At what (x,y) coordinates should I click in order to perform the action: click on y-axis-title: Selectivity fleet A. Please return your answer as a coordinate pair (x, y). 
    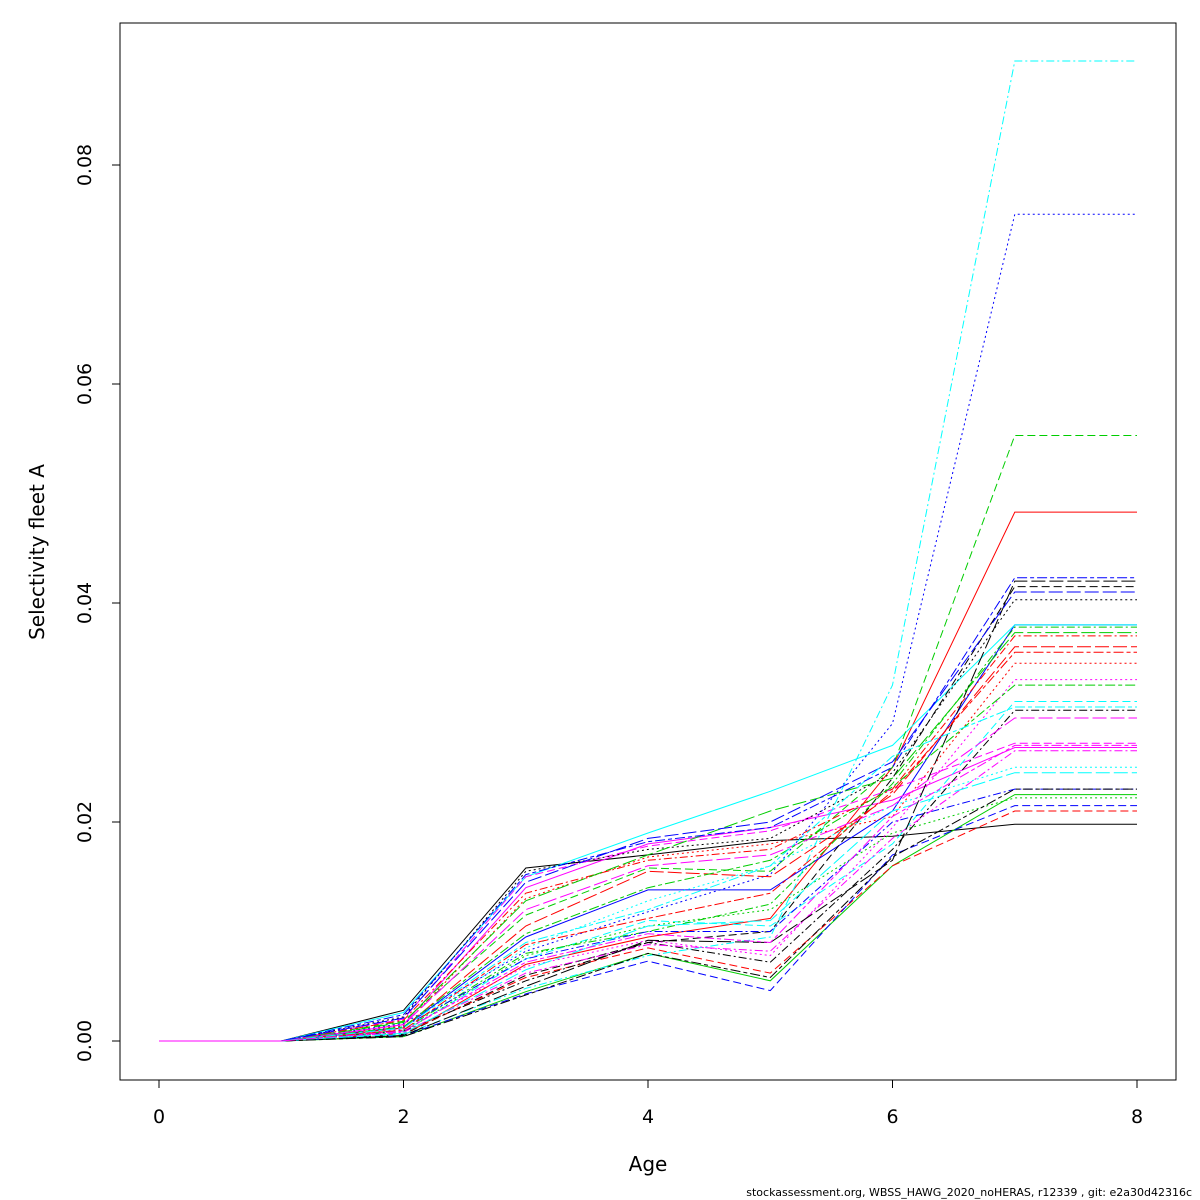
    Looking at the image, I should click on (37, 552).